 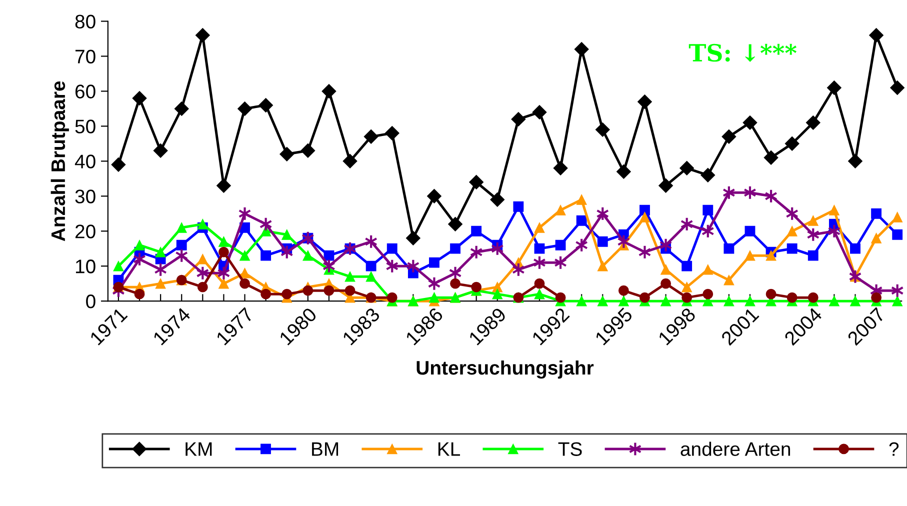 I want to click on y-tick-label: 70, so click(x=86, y=57).